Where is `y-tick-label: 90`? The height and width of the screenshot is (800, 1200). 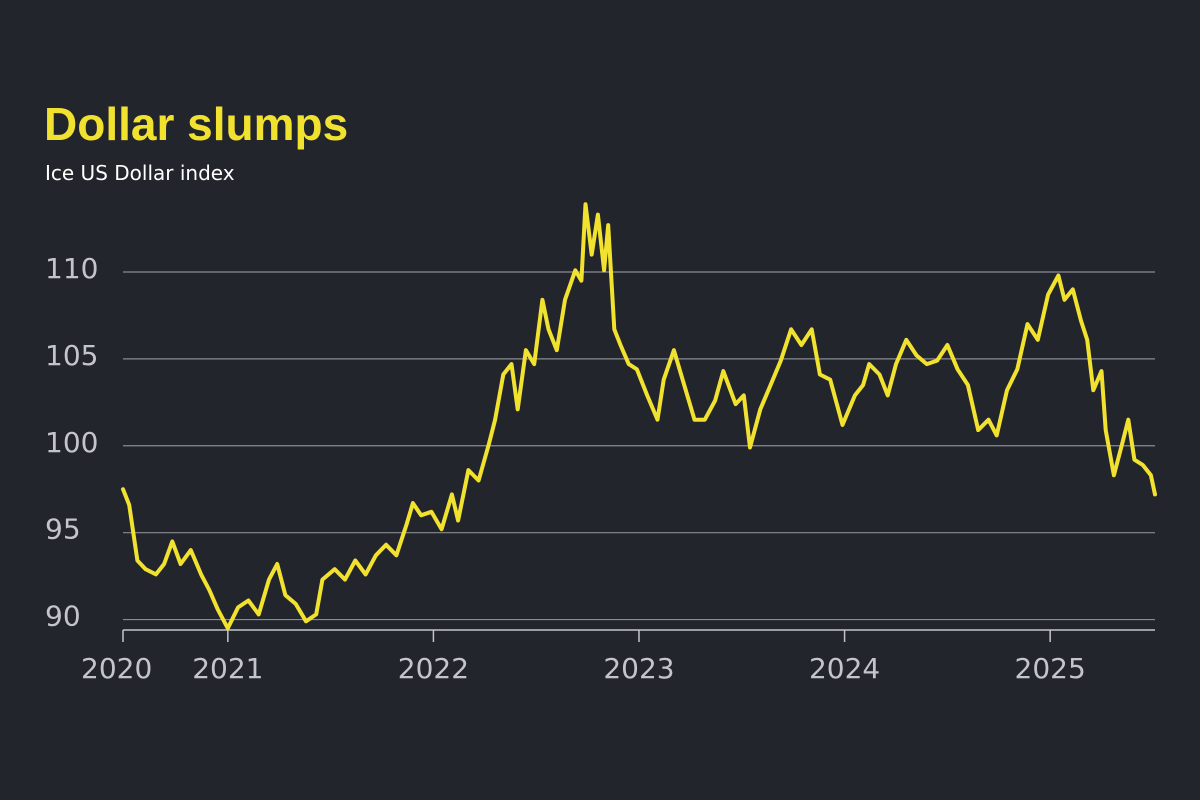 y-tick-label: 90 is located at coordinates (63, 616).